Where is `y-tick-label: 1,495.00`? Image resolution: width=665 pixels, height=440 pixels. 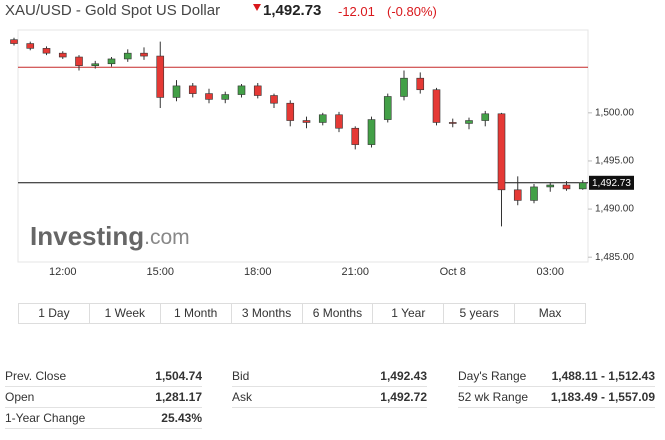 y-tick-label: 1,495.00 is located at coordinates (614, 161).